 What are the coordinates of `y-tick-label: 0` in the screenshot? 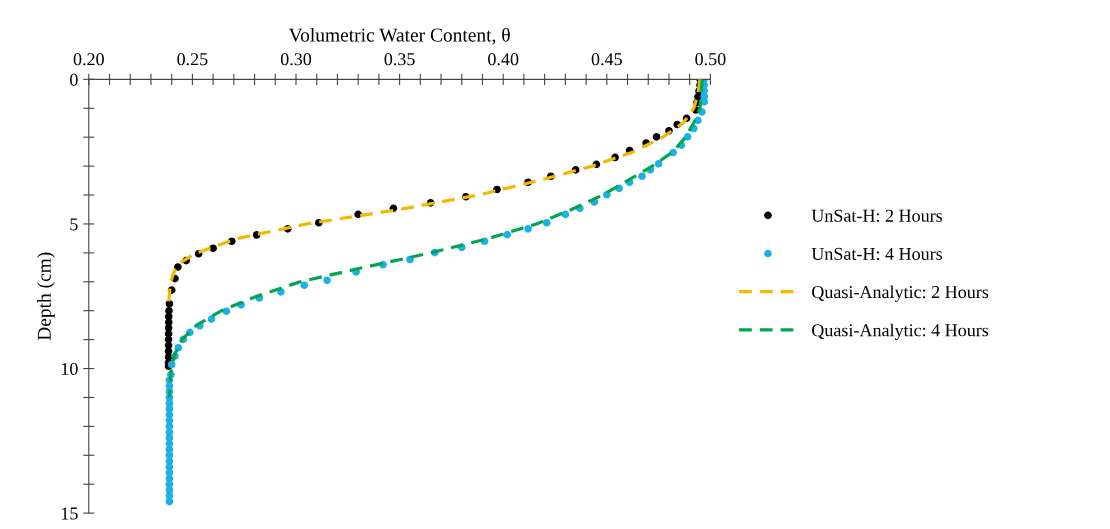 It's located at (74, 79).